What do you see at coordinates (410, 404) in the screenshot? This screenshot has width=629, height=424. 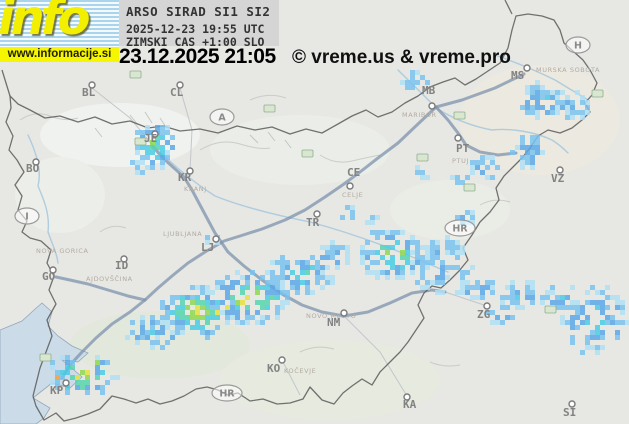 I see `city-label: KA` at bounding box center [410, 404].